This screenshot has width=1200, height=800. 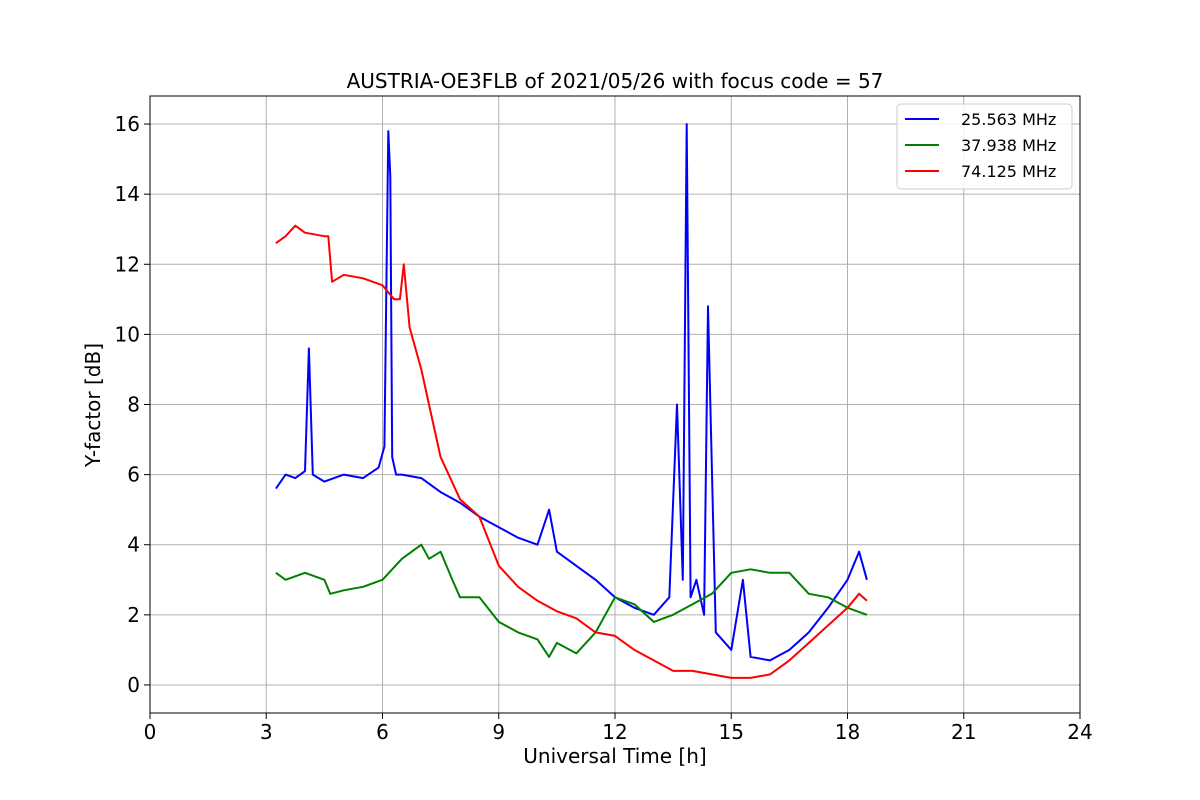 I want to click on y-tick-label: 0, so click(x=133, y=685).